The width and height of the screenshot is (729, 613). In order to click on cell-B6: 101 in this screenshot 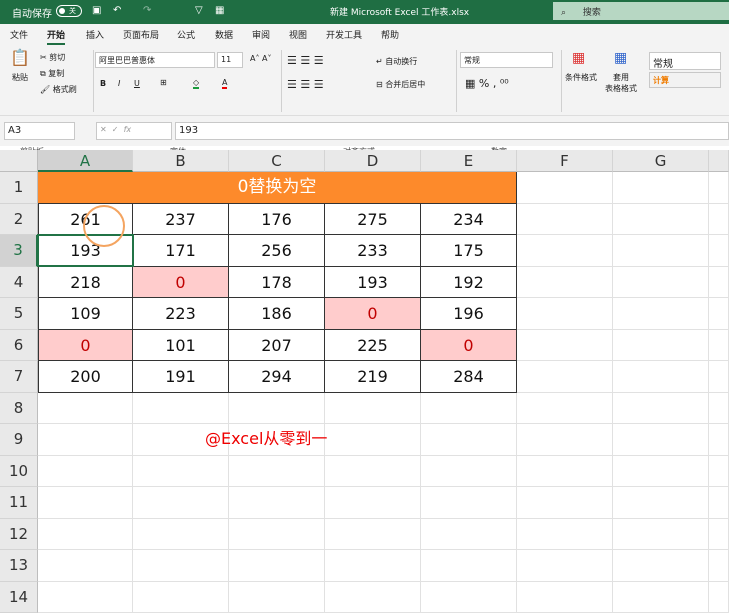, I will do `click(181, 346)`.